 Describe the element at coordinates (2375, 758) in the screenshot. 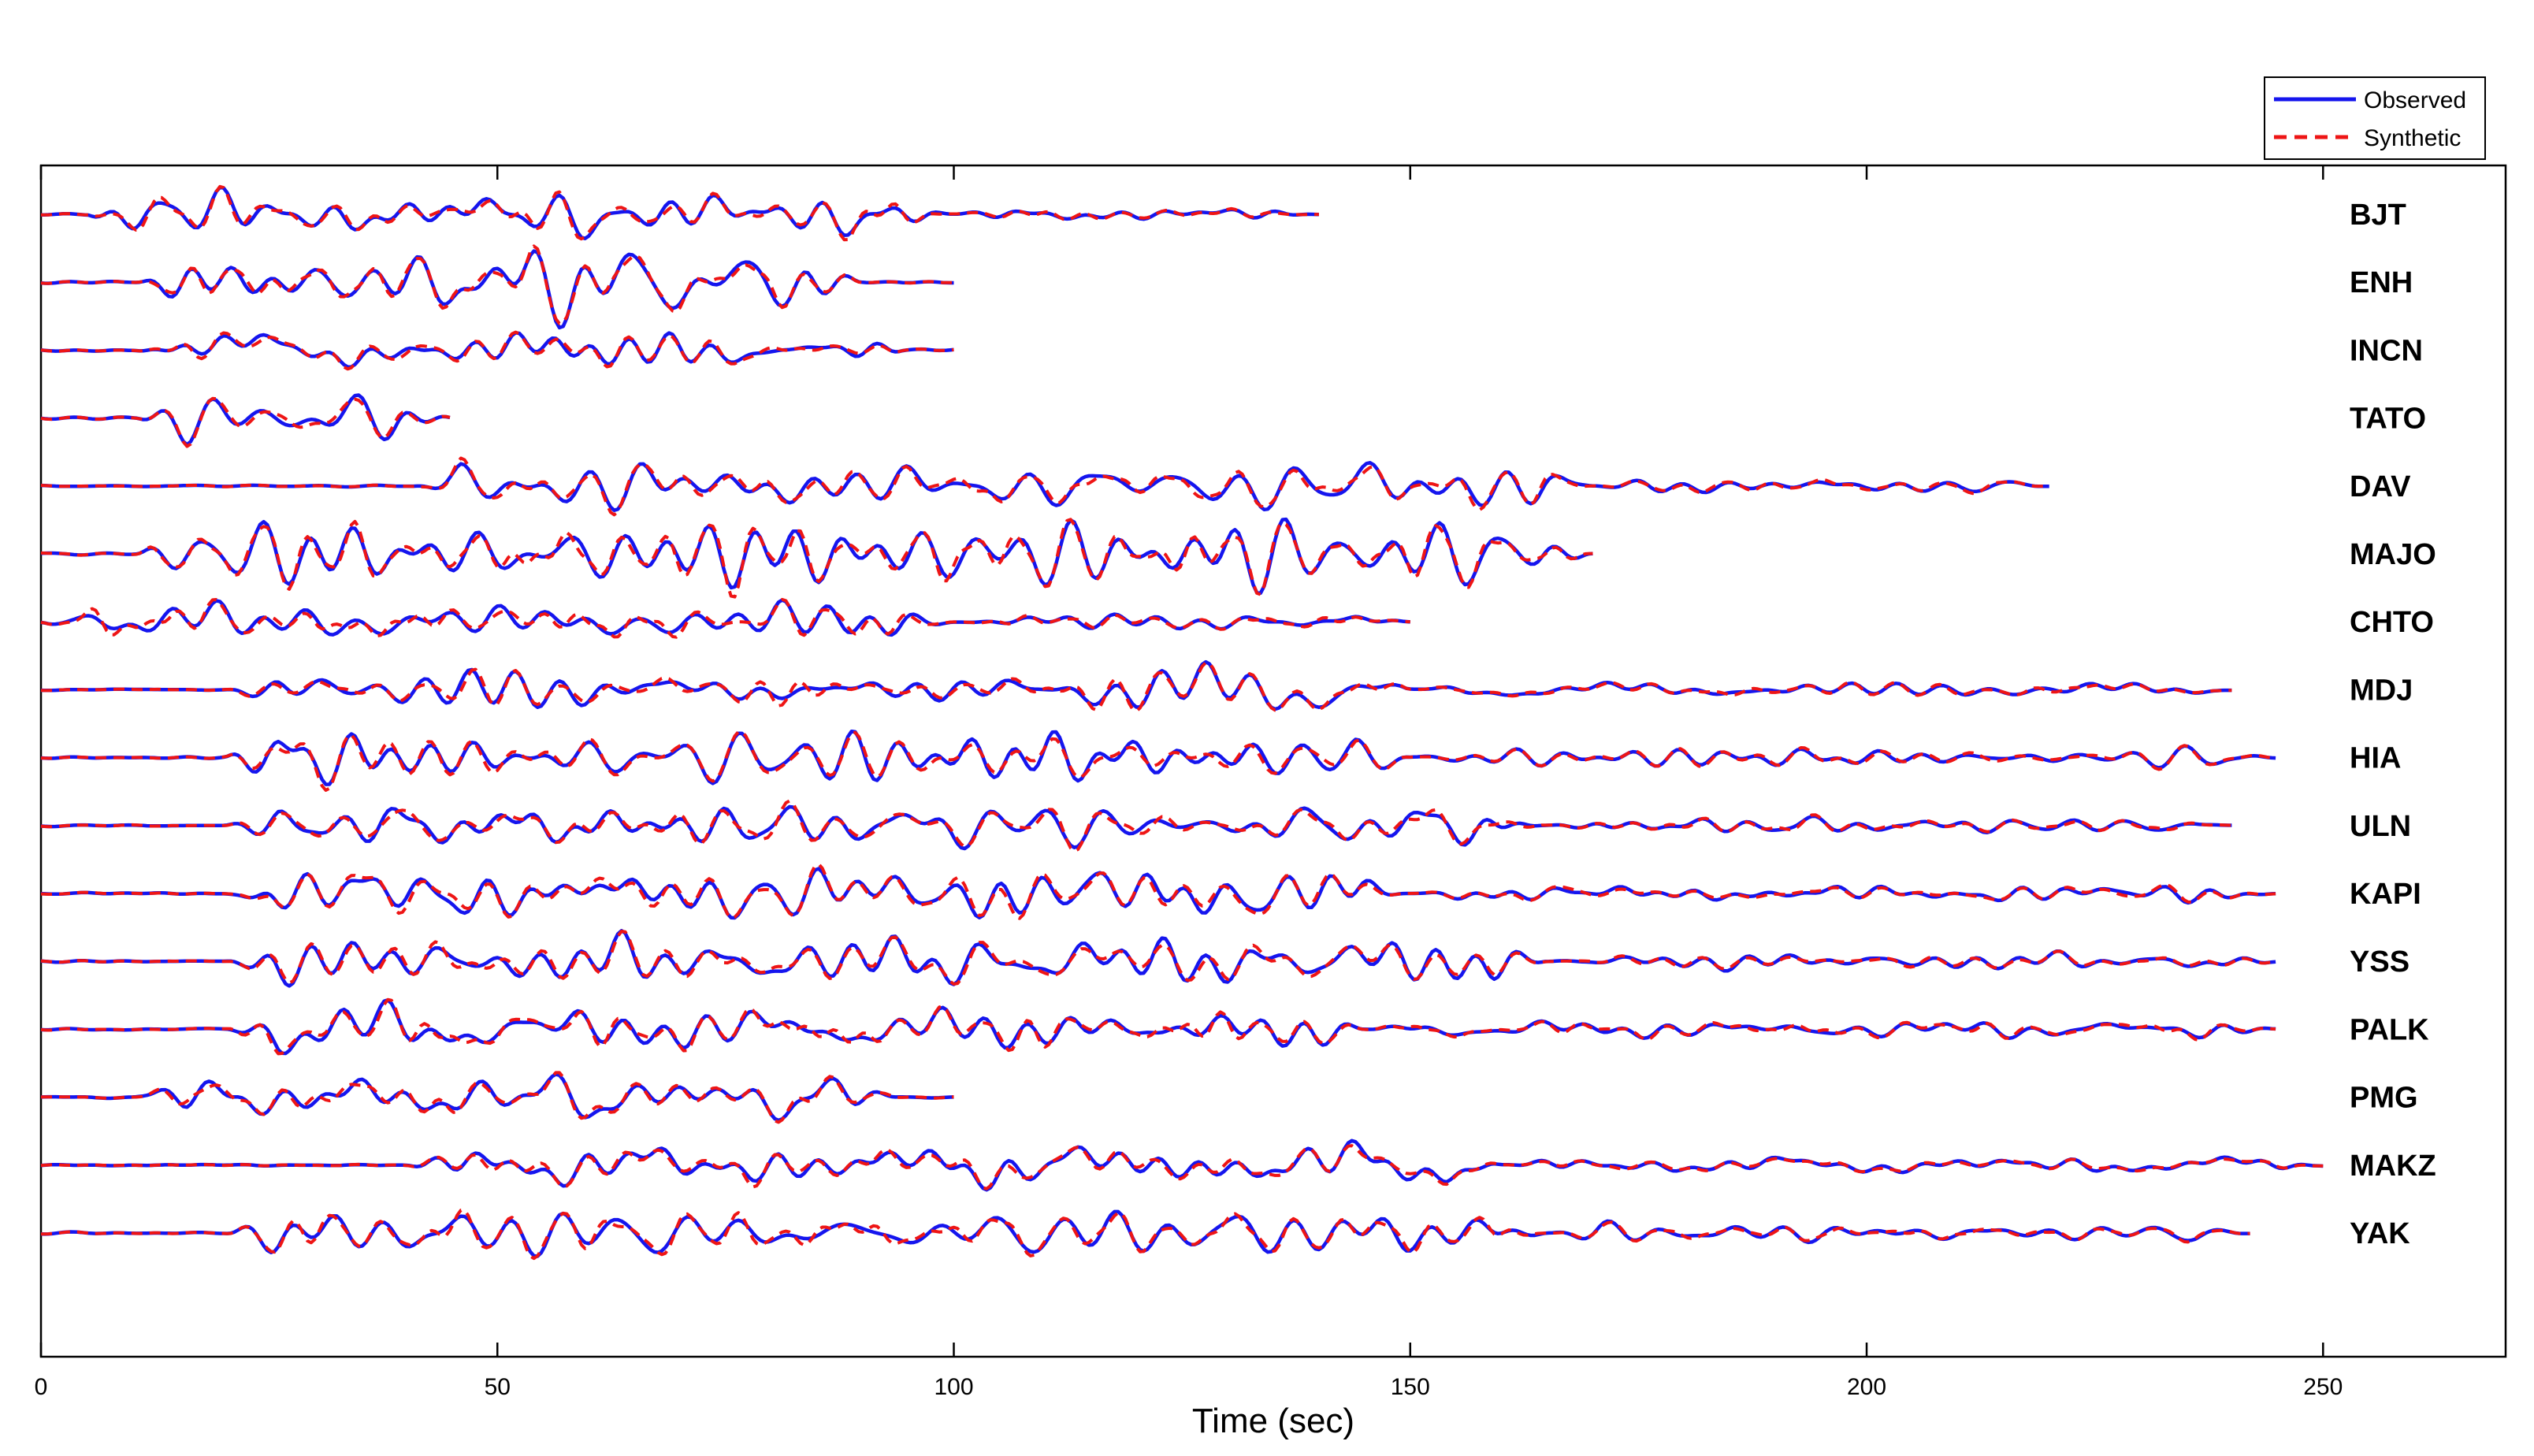

I see `station-label-hia: HIA` at that location.